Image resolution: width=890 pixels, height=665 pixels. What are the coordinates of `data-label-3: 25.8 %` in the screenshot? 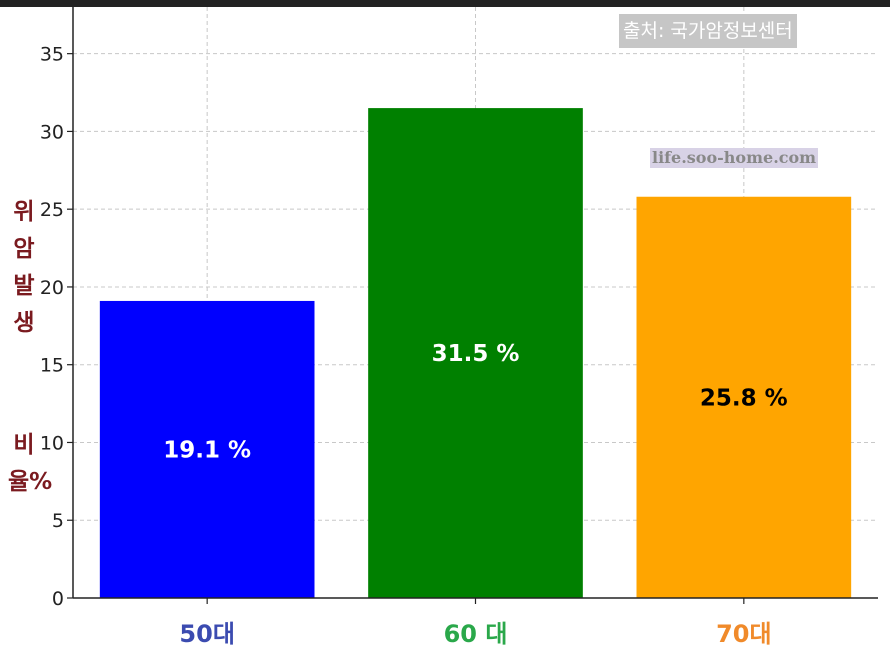 It's located at (744, 398).